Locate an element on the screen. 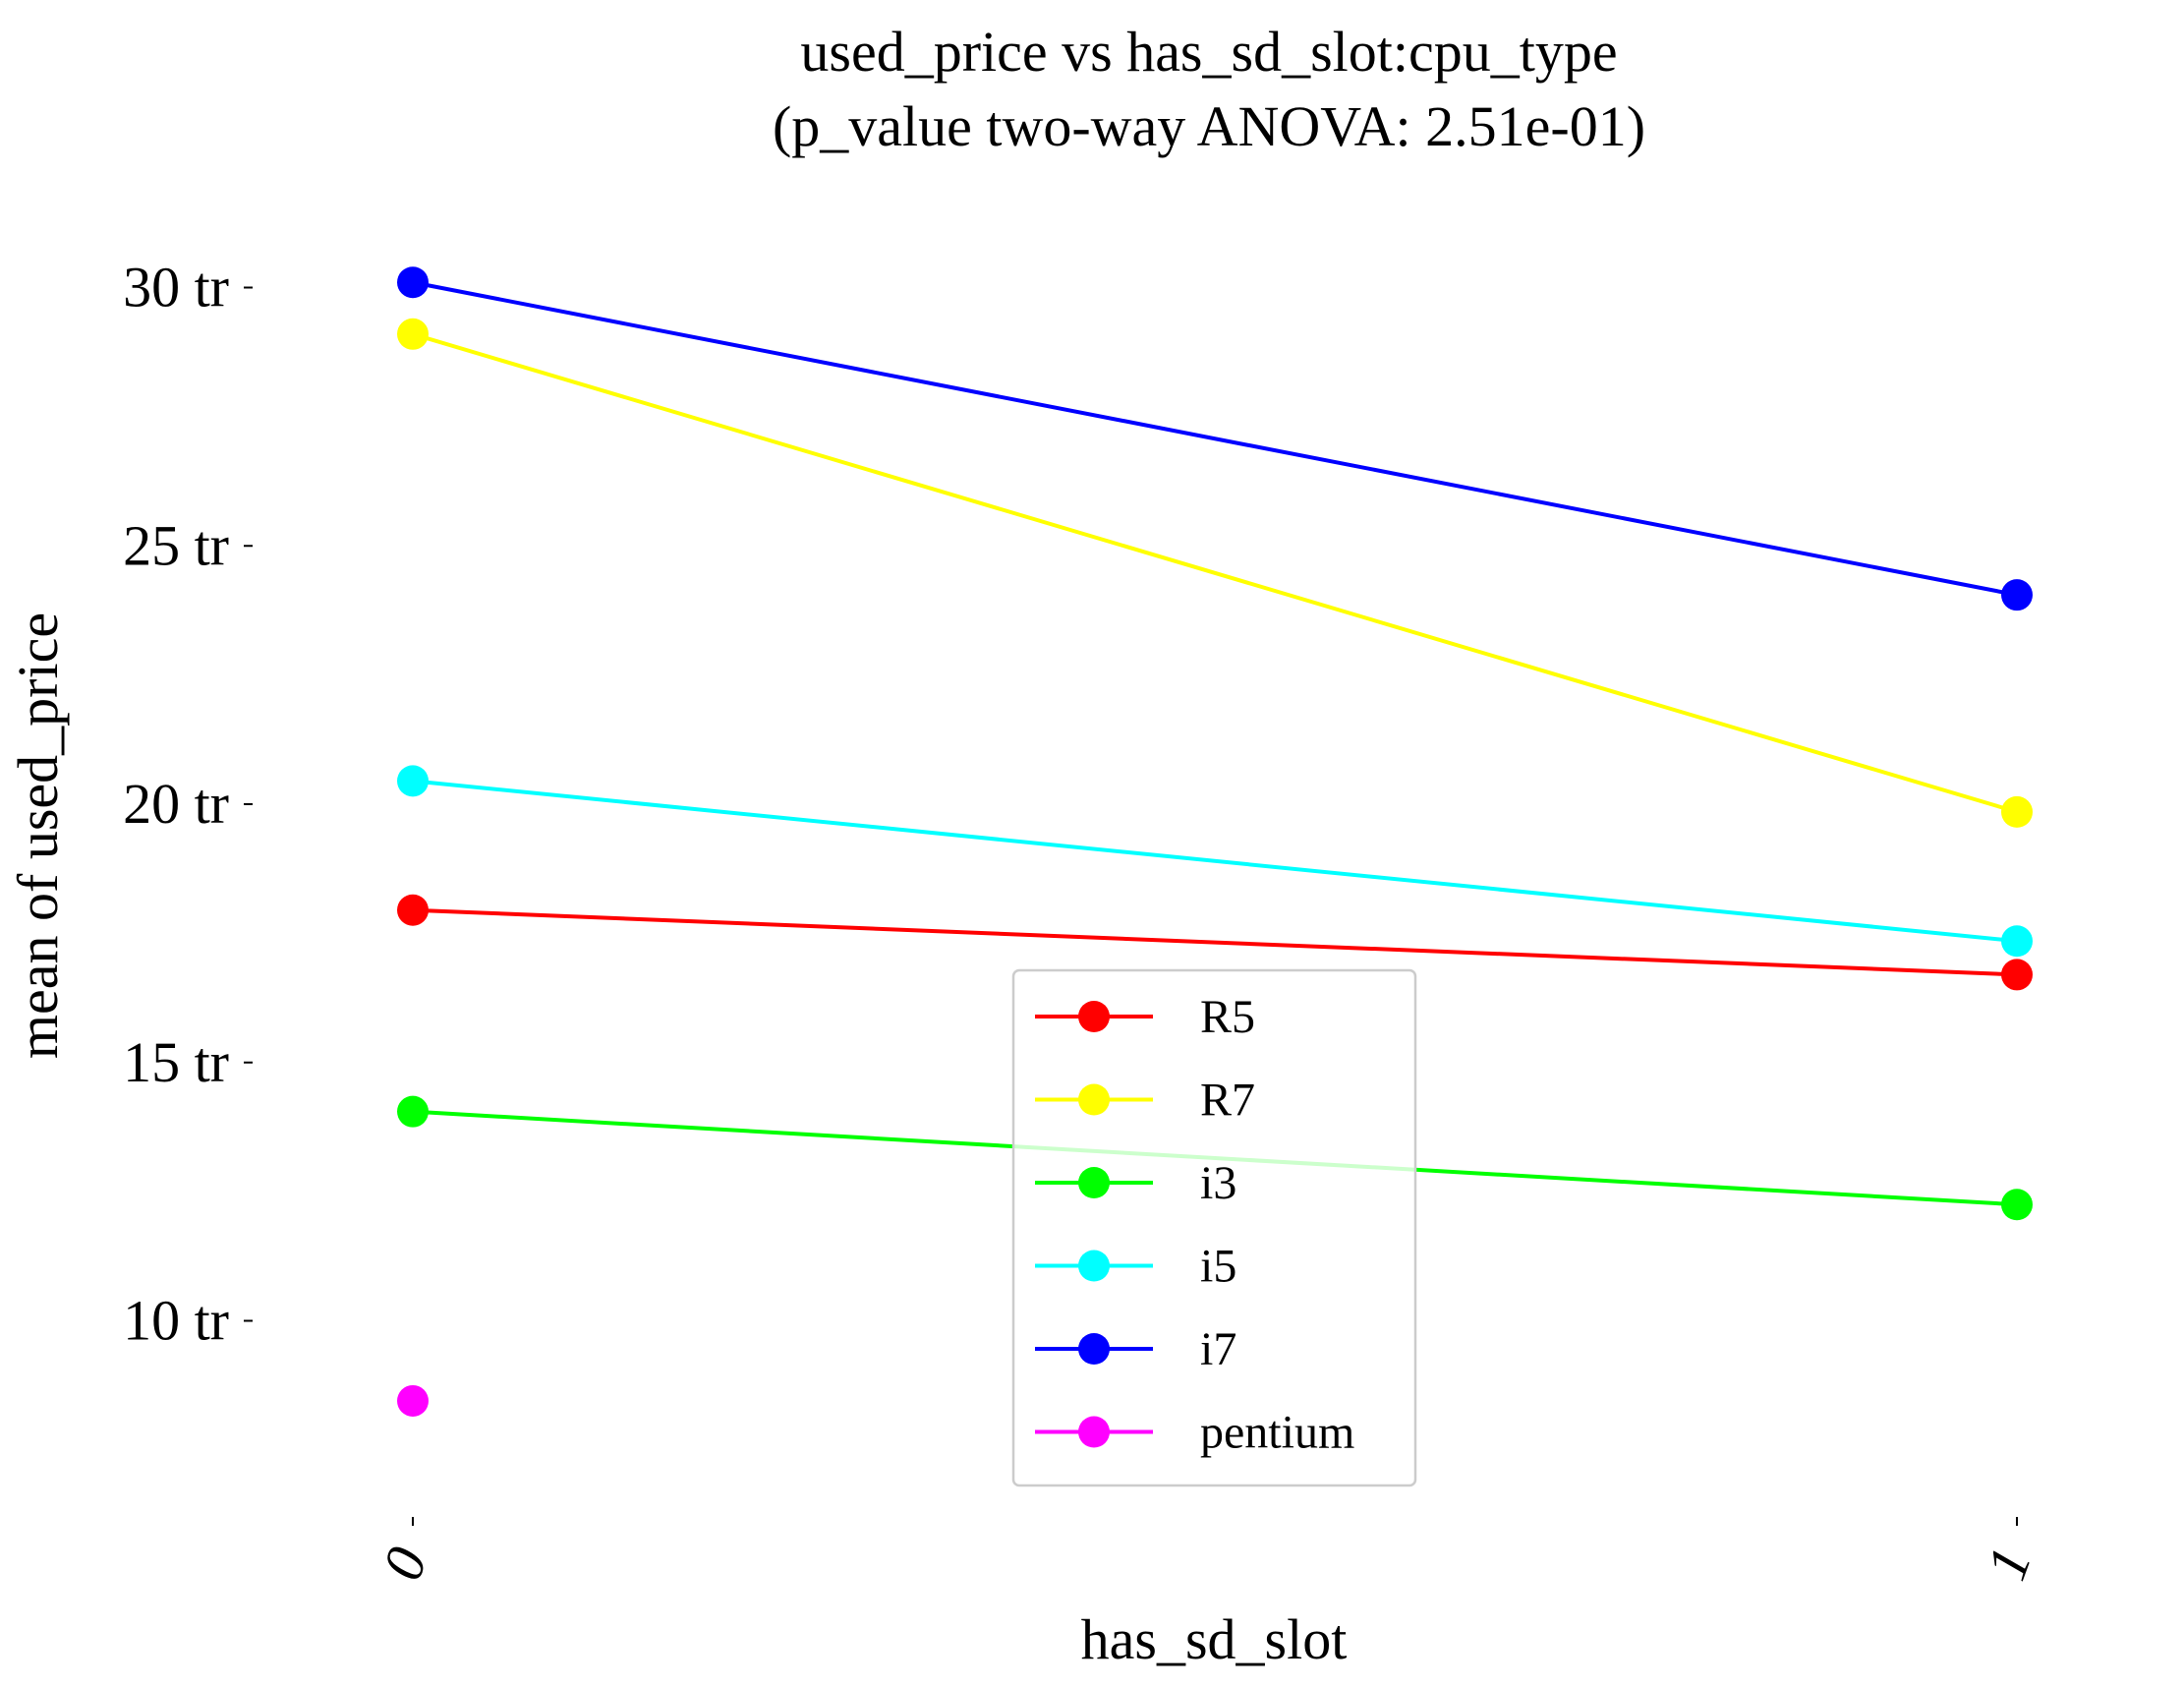 Image resolution: width=2184 pixels, height=1688 pixels. series-pentium is located at coordinates (413, 1400).